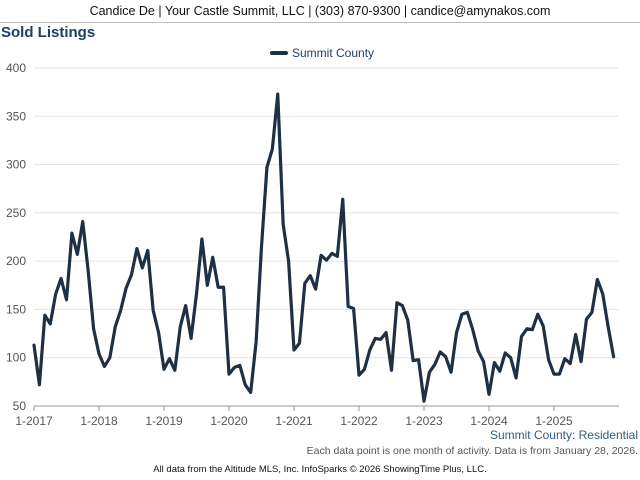 The image size is (640, 480). I want to click on y-tick-label-200: 200, so click(16, 261).